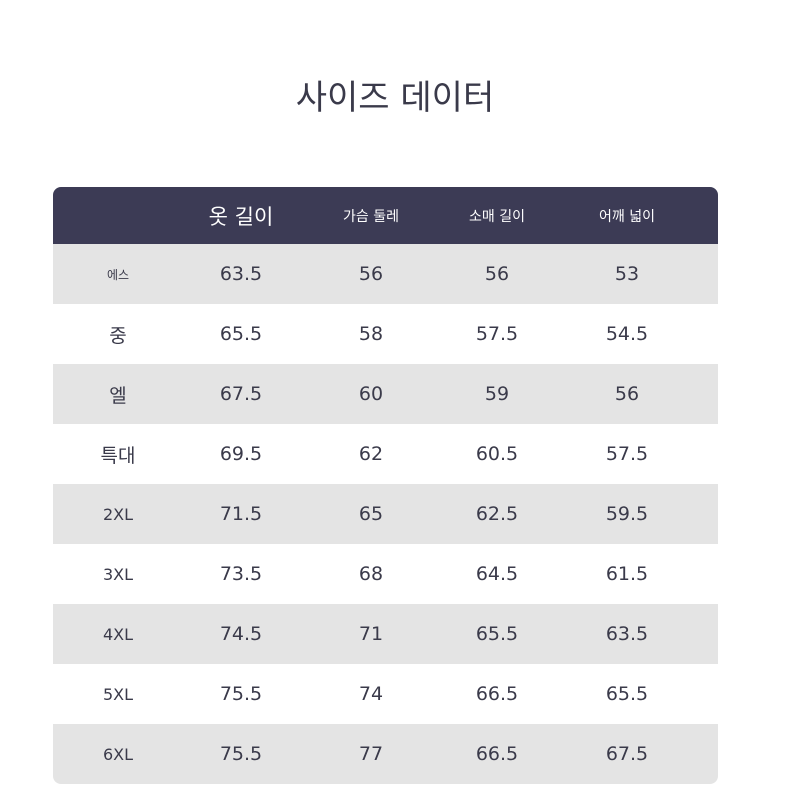  What do you see at coordinates (241, 634) in the screenshot?
I see `table-cell: 74.5` at bounding box center [241, 634].